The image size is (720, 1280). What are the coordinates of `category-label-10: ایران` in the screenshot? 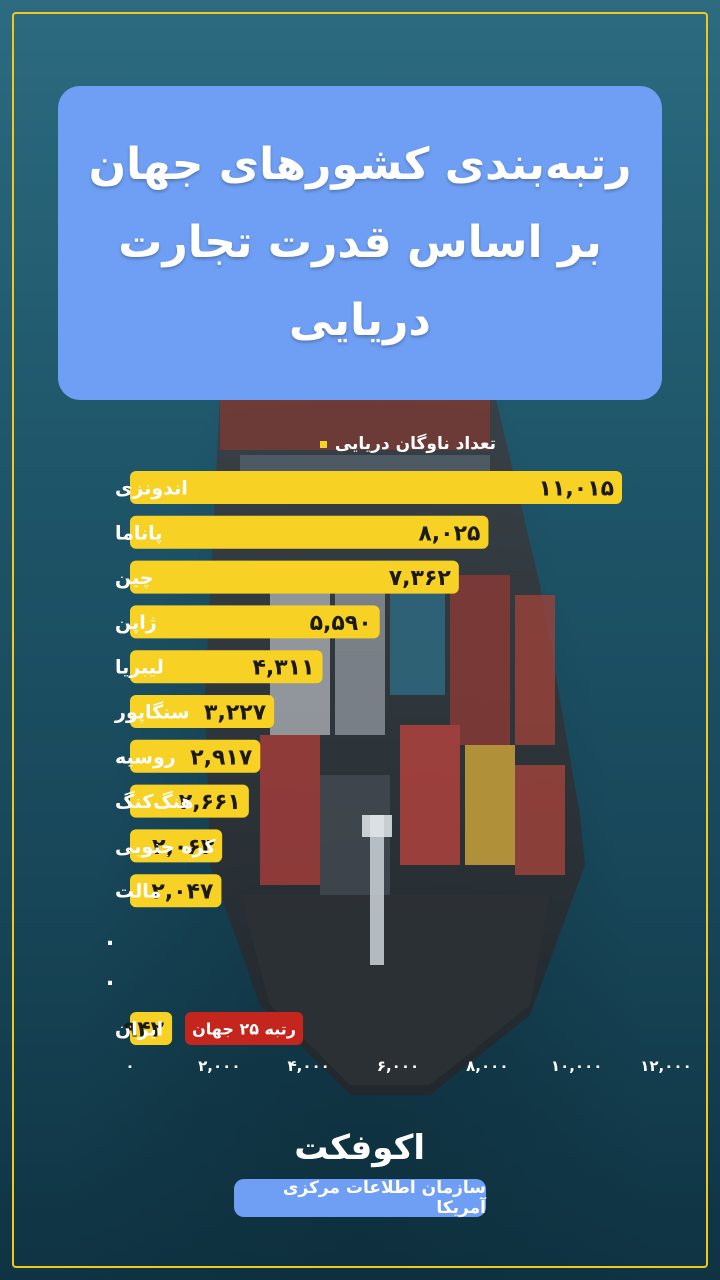 It's located at (139, 1030).